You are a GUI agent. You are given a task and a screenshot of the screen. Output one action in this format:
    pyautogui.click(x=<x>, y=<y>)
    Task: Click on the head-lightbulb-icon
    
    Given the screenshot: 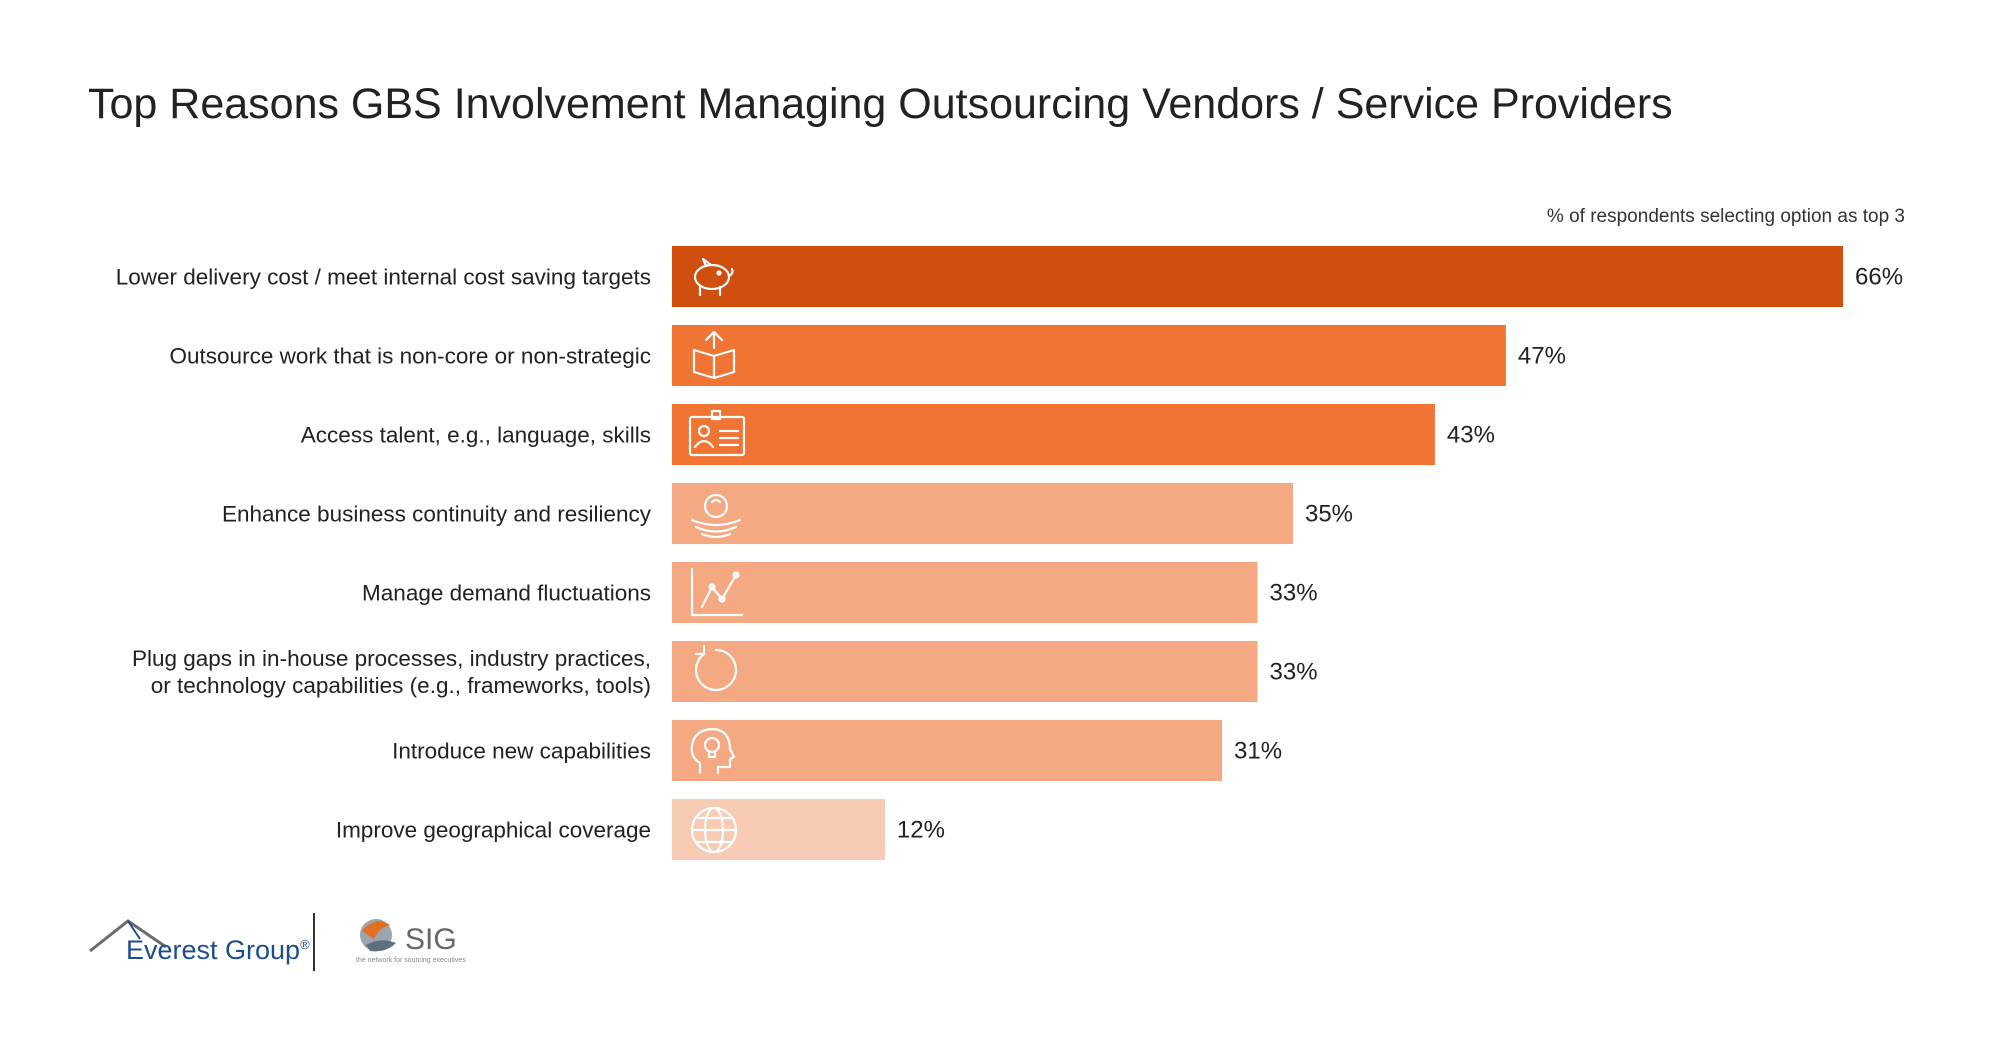 What is the action you would take?
    pyautogui.click(x=713, y=751)
    